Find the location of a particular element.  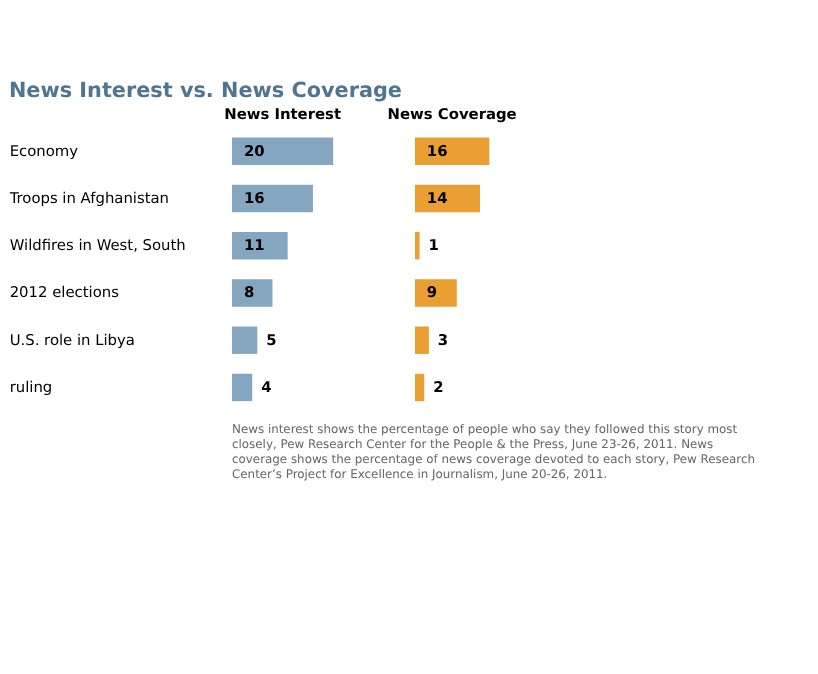

data-label: 9 is located at coordinates (432, 292).